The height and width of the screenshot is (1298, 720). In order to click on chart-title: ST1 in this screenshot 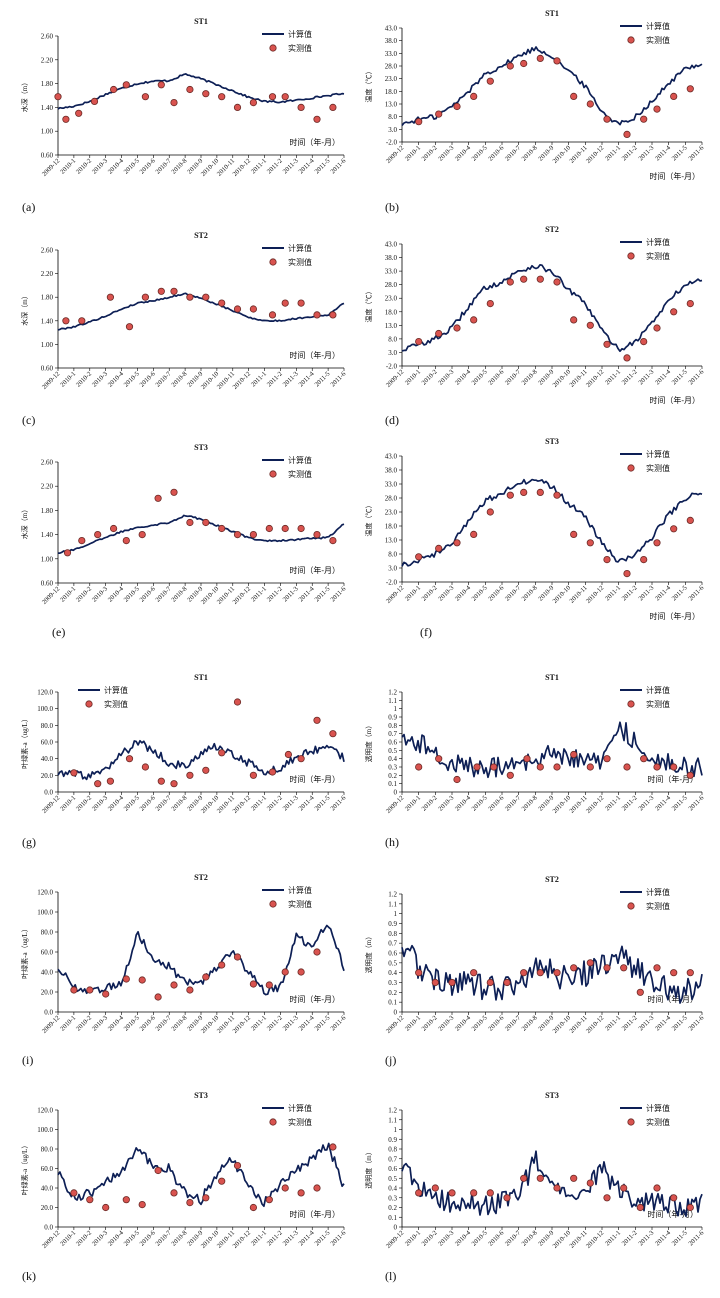, I will do `click(552, 677)`.